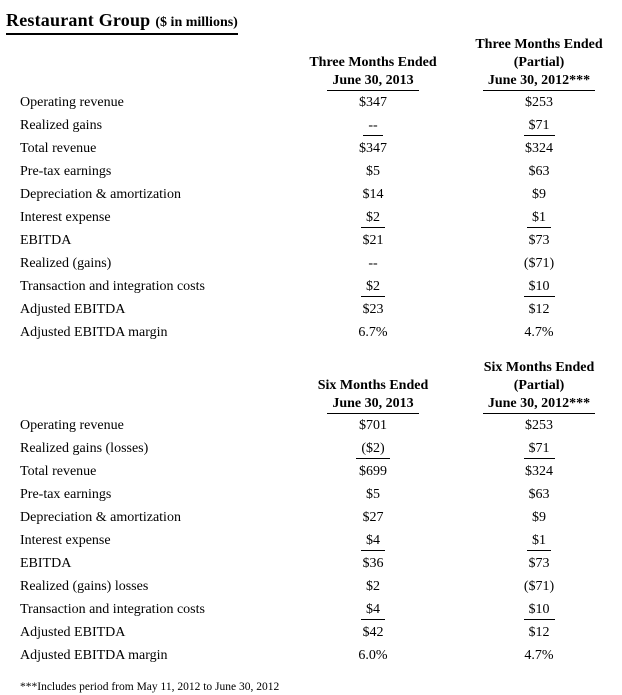 This screenshot has width=622, height=695. I want to click on row-label: Adjusted EBITDA, so click(73, 309).